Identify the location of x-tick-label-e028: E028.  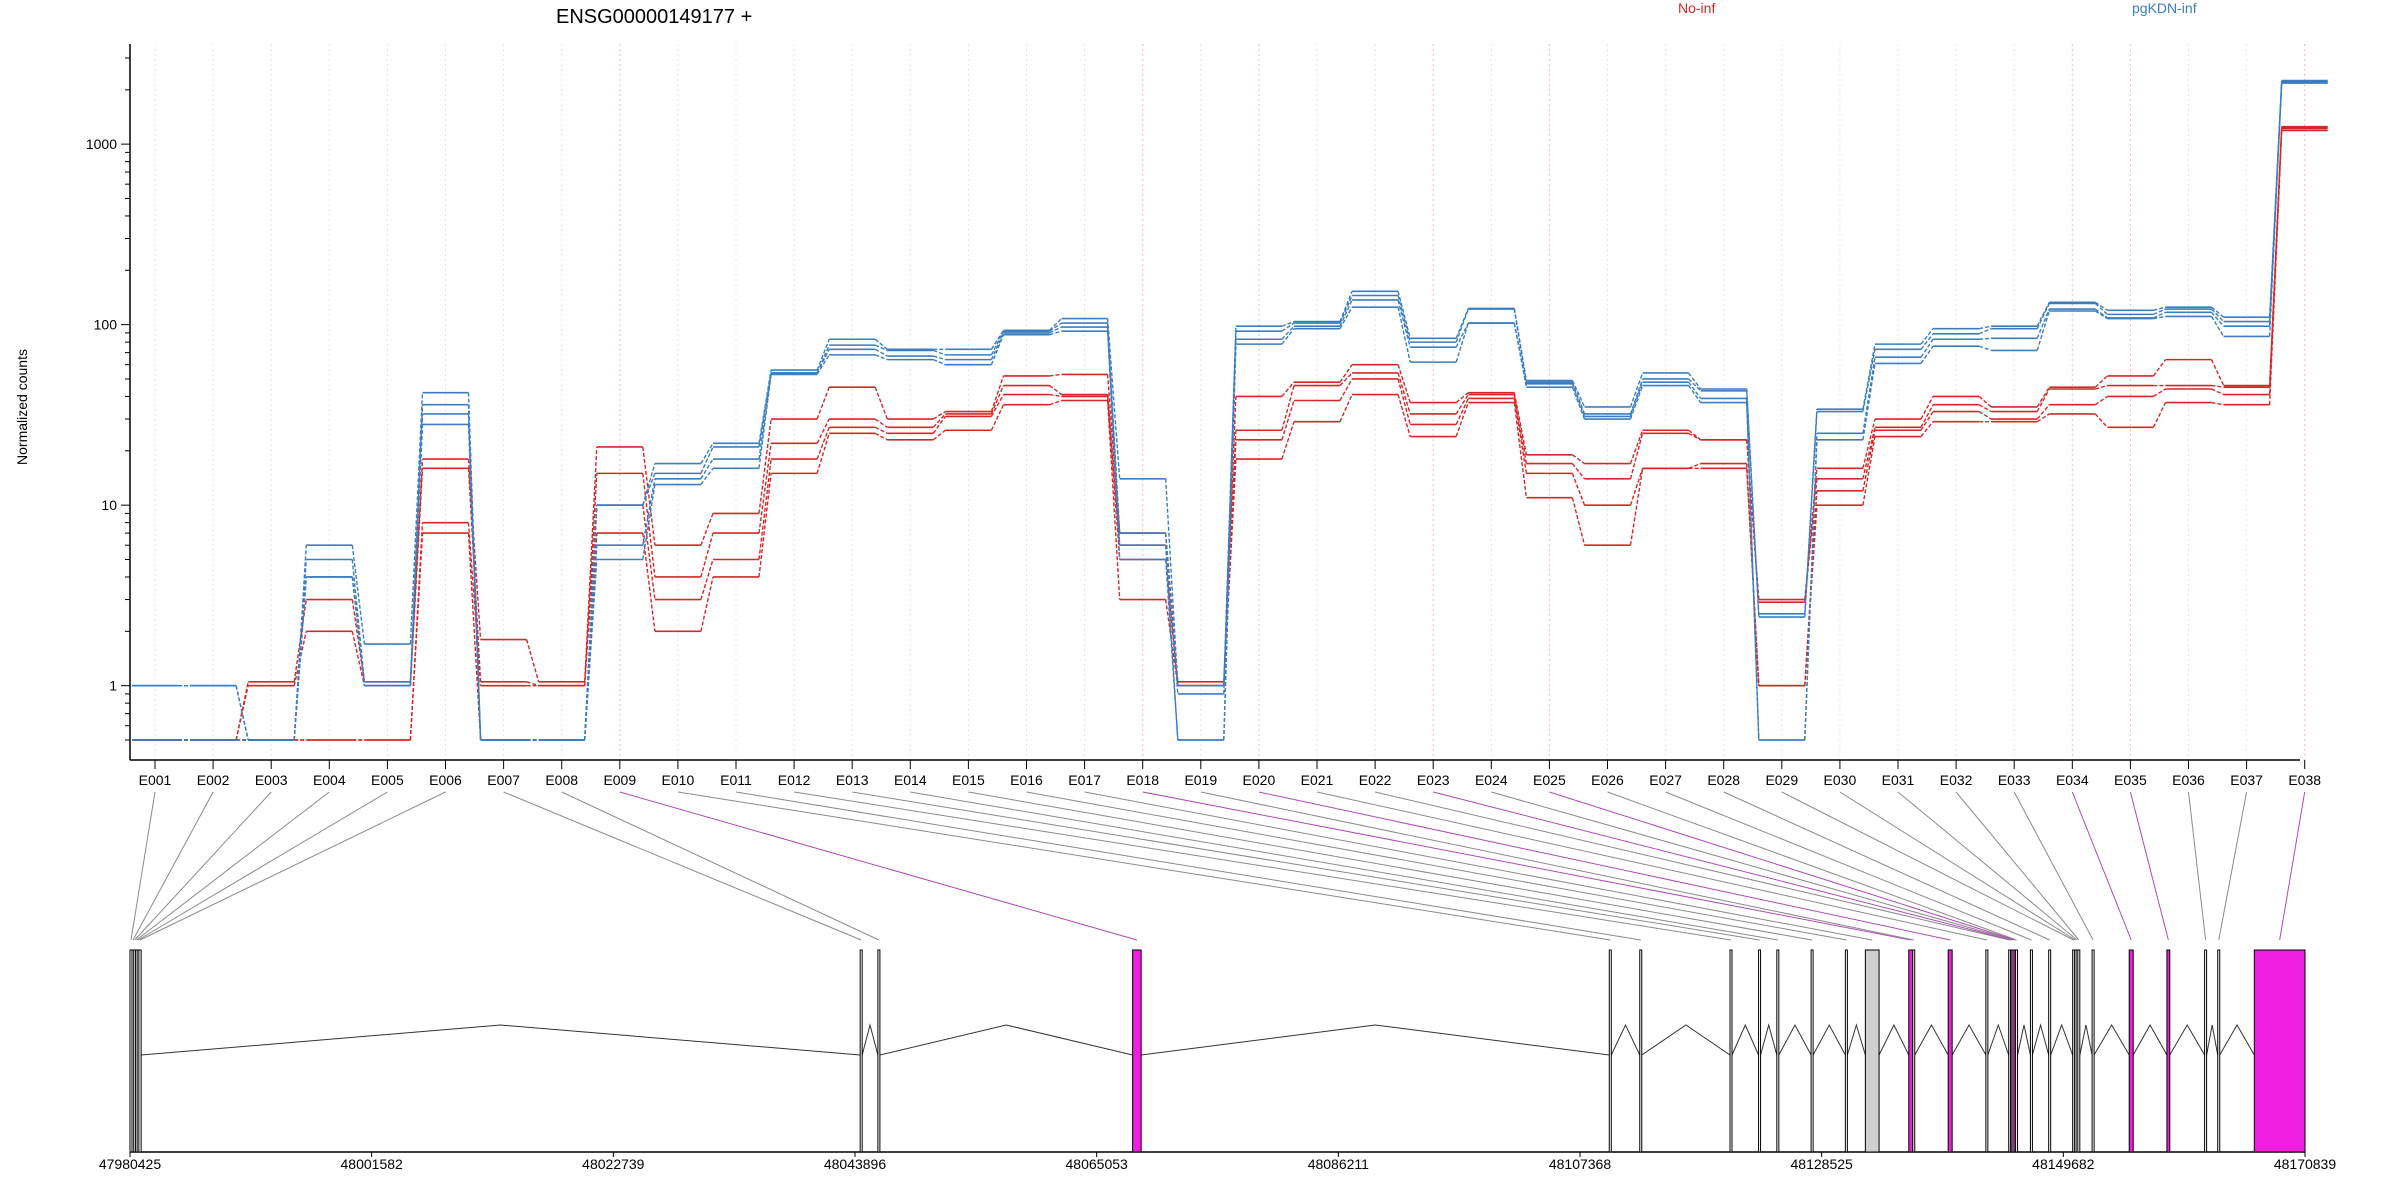
(1723, 780).